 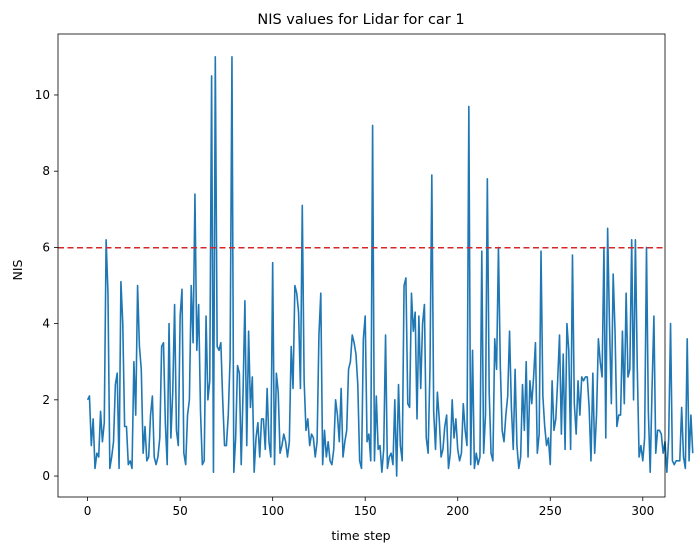 What do you see at coordinates (46, 400) in the screenshot?
I see `y-tick-label-2: 2` at bounding box center [46, 400].